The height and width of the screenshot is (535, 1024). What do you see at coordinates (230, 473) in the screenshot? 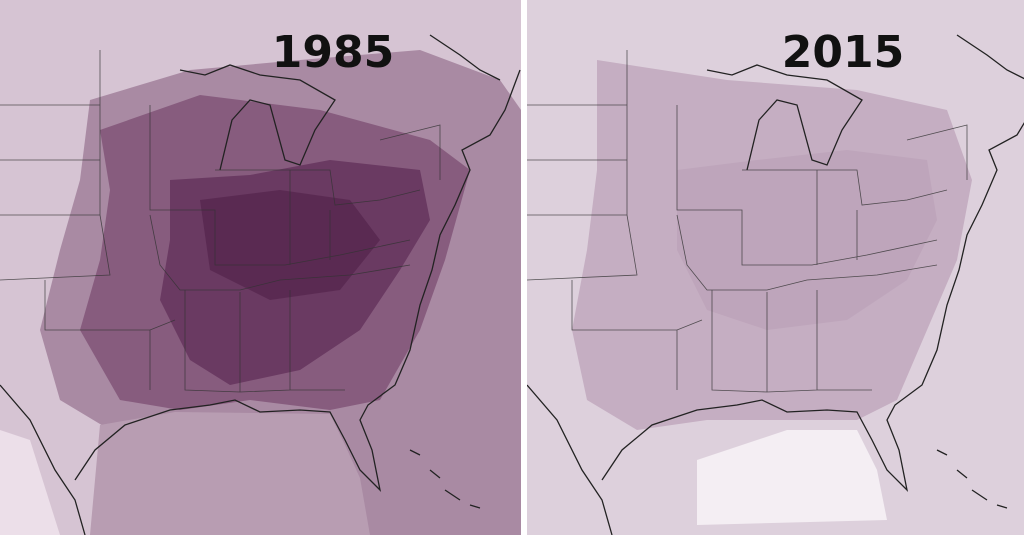
I see `gulf-area` at bounding box center [230, 473].